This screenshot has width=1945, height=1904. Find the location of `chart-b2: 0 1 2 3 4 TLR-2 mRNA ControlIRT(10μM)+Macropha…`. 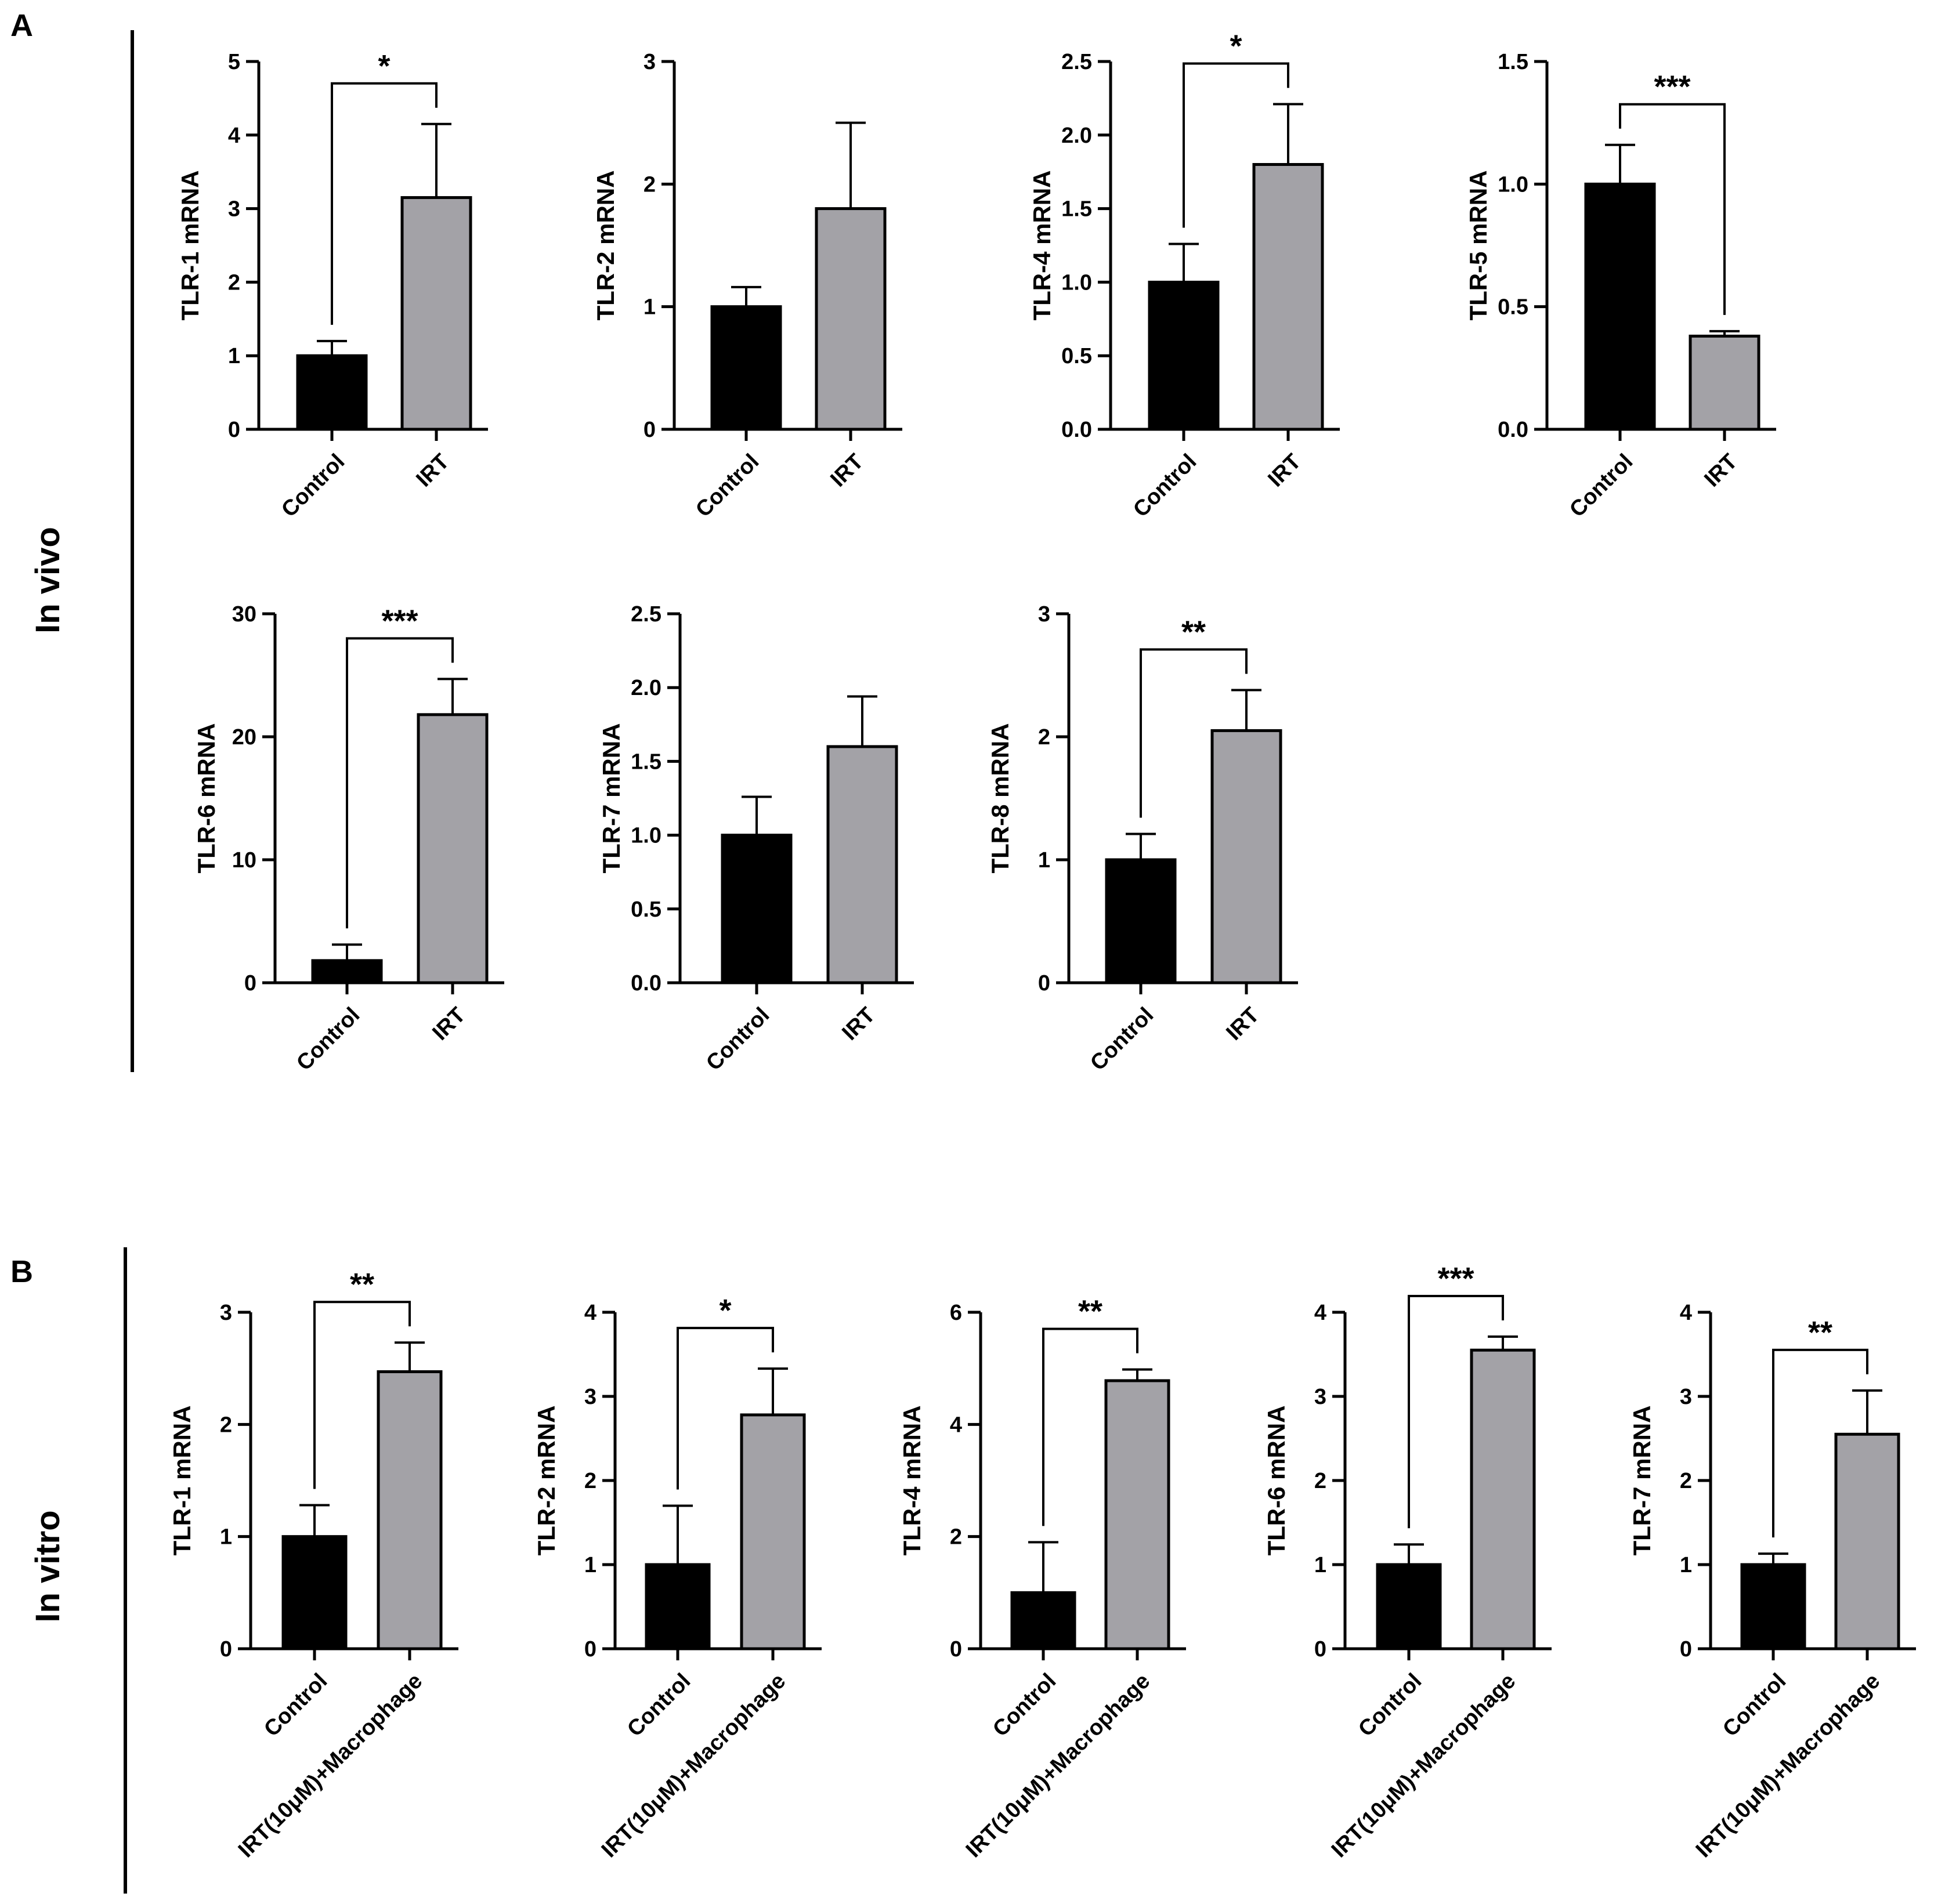

chart-b2: 0 1 2 3 4 TLR-2 mRNA ControlIRT(10μM)+Macropha… is located at coordinates (677, 1577).